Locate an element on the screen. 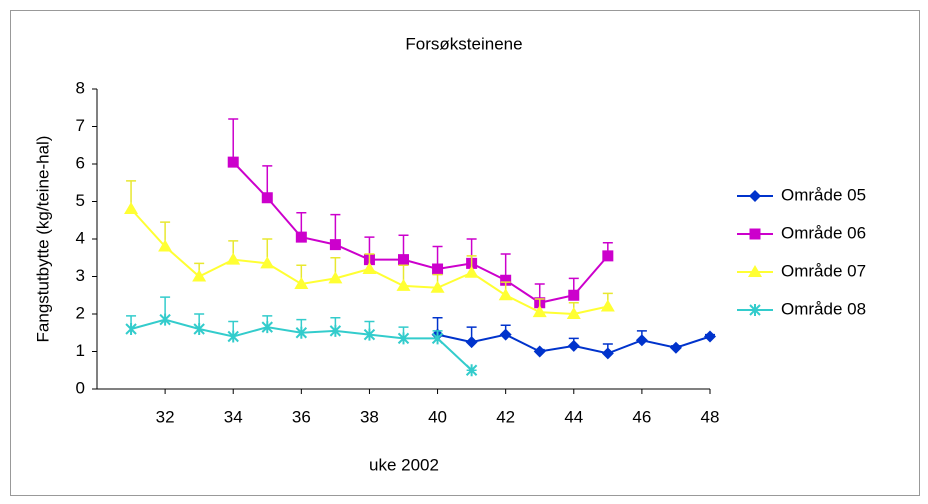 The width and height of the screenshot is (928, 504). legend-label: Område 07 is located at coordinates (823, 270).